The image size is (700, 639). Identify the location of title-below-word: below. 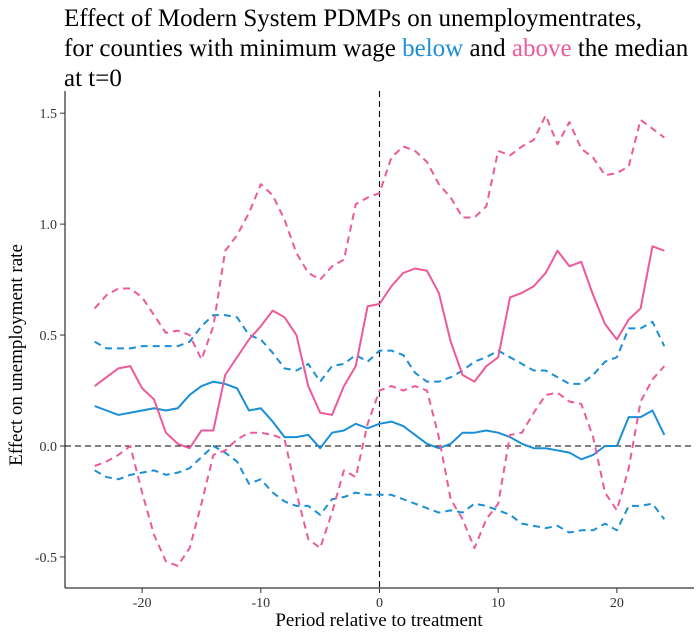
(433, 48).